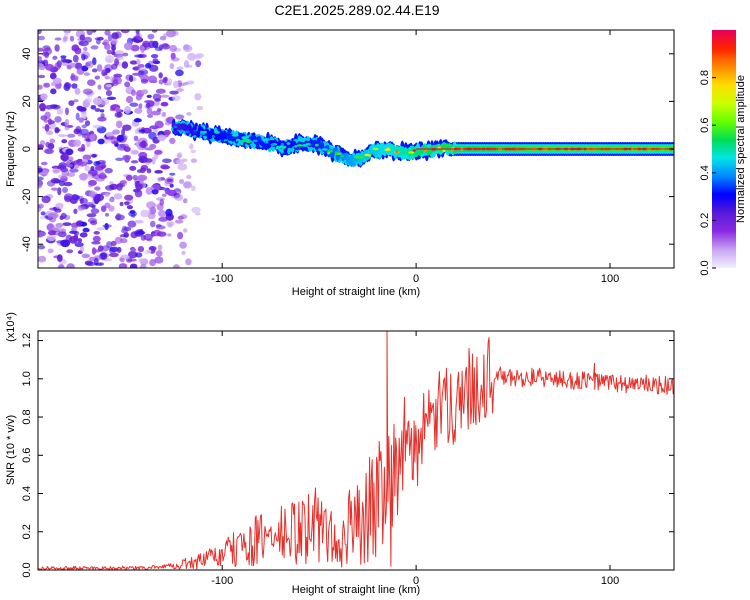  I want to click on x-tick-label: 0, so click(416, 581).